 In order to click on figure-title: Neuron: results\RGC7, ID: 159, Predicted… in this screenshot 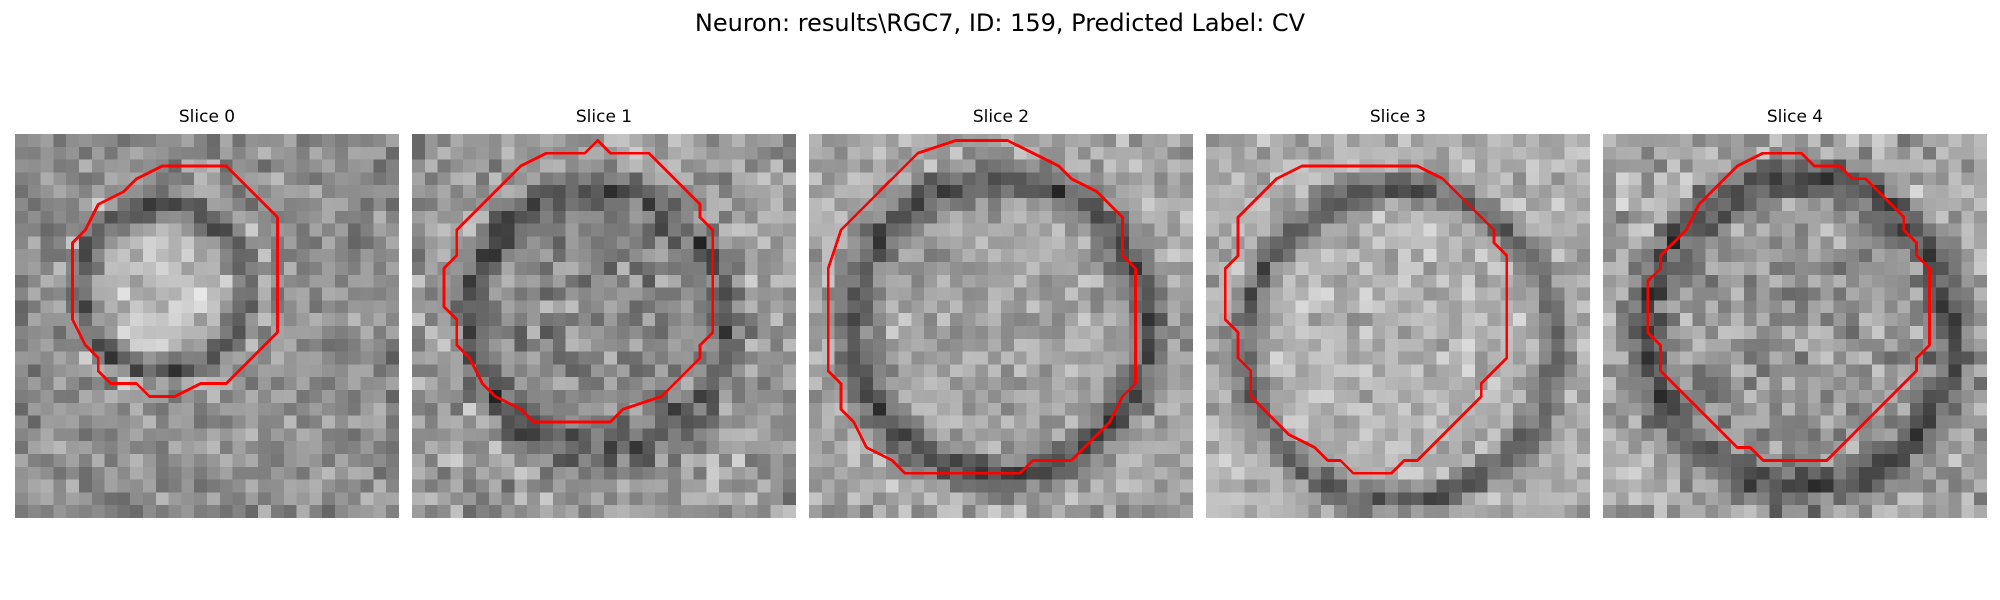, I will do `click(1000, 23)`.